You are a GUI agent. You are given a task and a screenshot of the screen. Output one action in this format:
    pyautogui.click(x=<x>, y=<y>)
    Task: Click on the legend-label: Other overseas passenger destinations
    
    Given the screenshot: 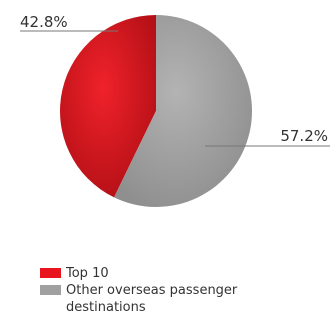 What is the action you would take?
    pyautogui.click(x=152, y=299)
    